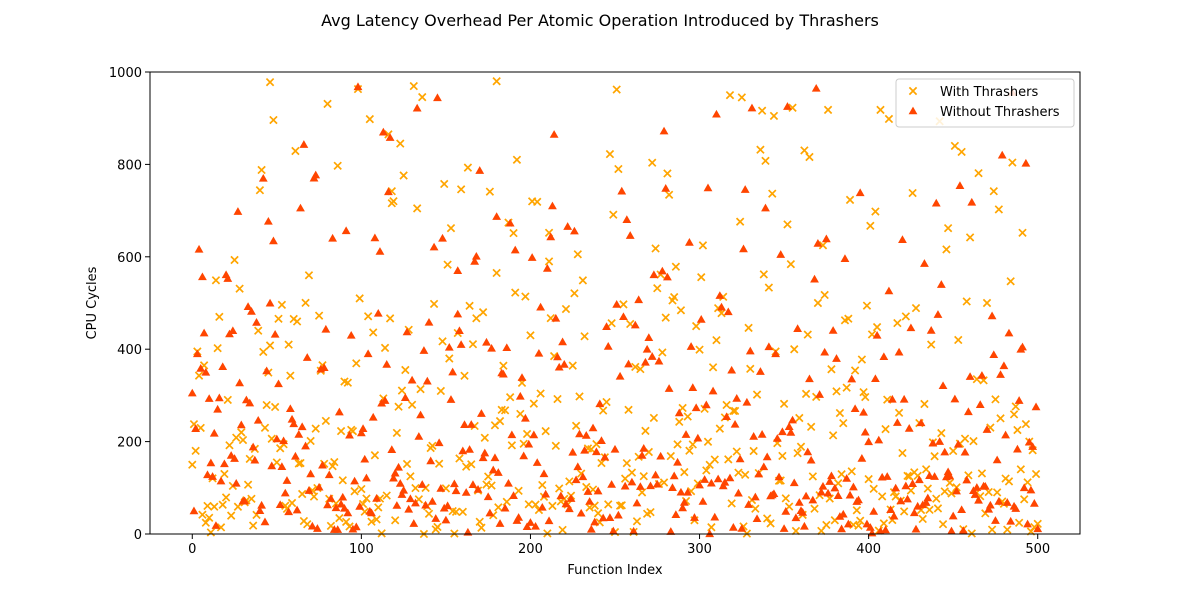 This screenshot has height=604, width=1200. I want to click on y-tick-label: 800, so click(129, 165).